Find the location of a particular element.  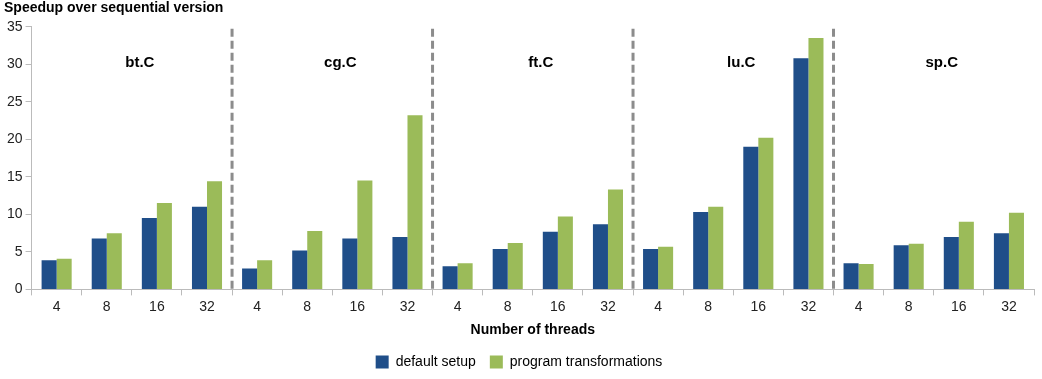

annotation: ft.C is located at coordinates (541, 61).